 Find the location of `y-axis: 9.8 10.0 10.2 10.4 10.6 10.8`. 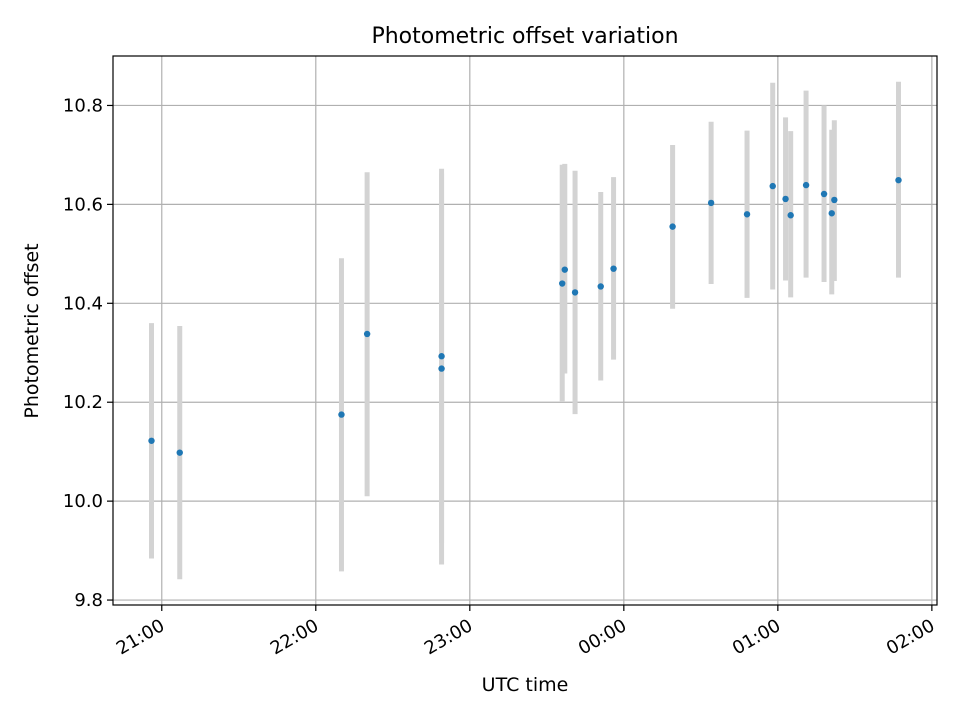

y-axis: 9.8 10.0 10.2 10.4 10.6 10.8 is located at coordinates (88, 353).